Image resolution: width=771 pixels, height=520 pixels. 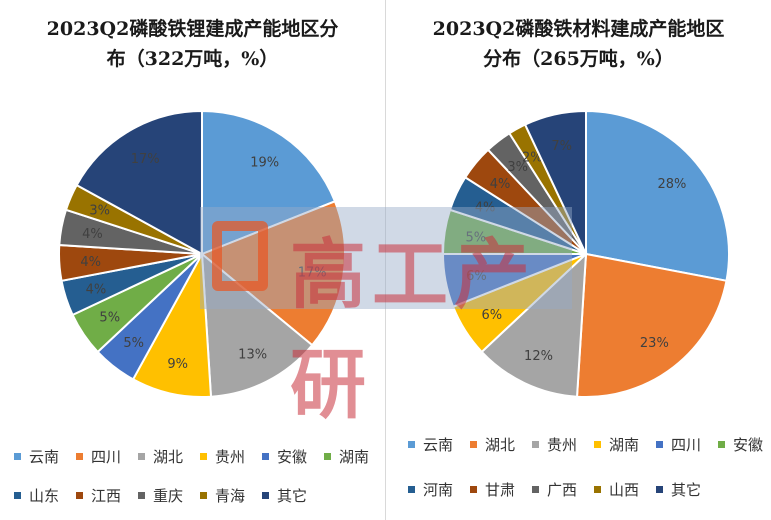 What do you see at coordinates (500, 490) in the screenshot?
I see `legend-label: 甘肃` at bounding box center [500, 490].